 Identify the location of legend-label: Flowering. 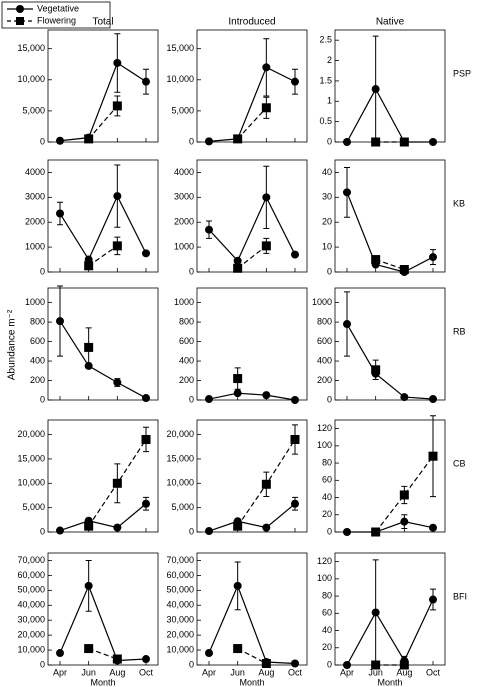
(56, 20).